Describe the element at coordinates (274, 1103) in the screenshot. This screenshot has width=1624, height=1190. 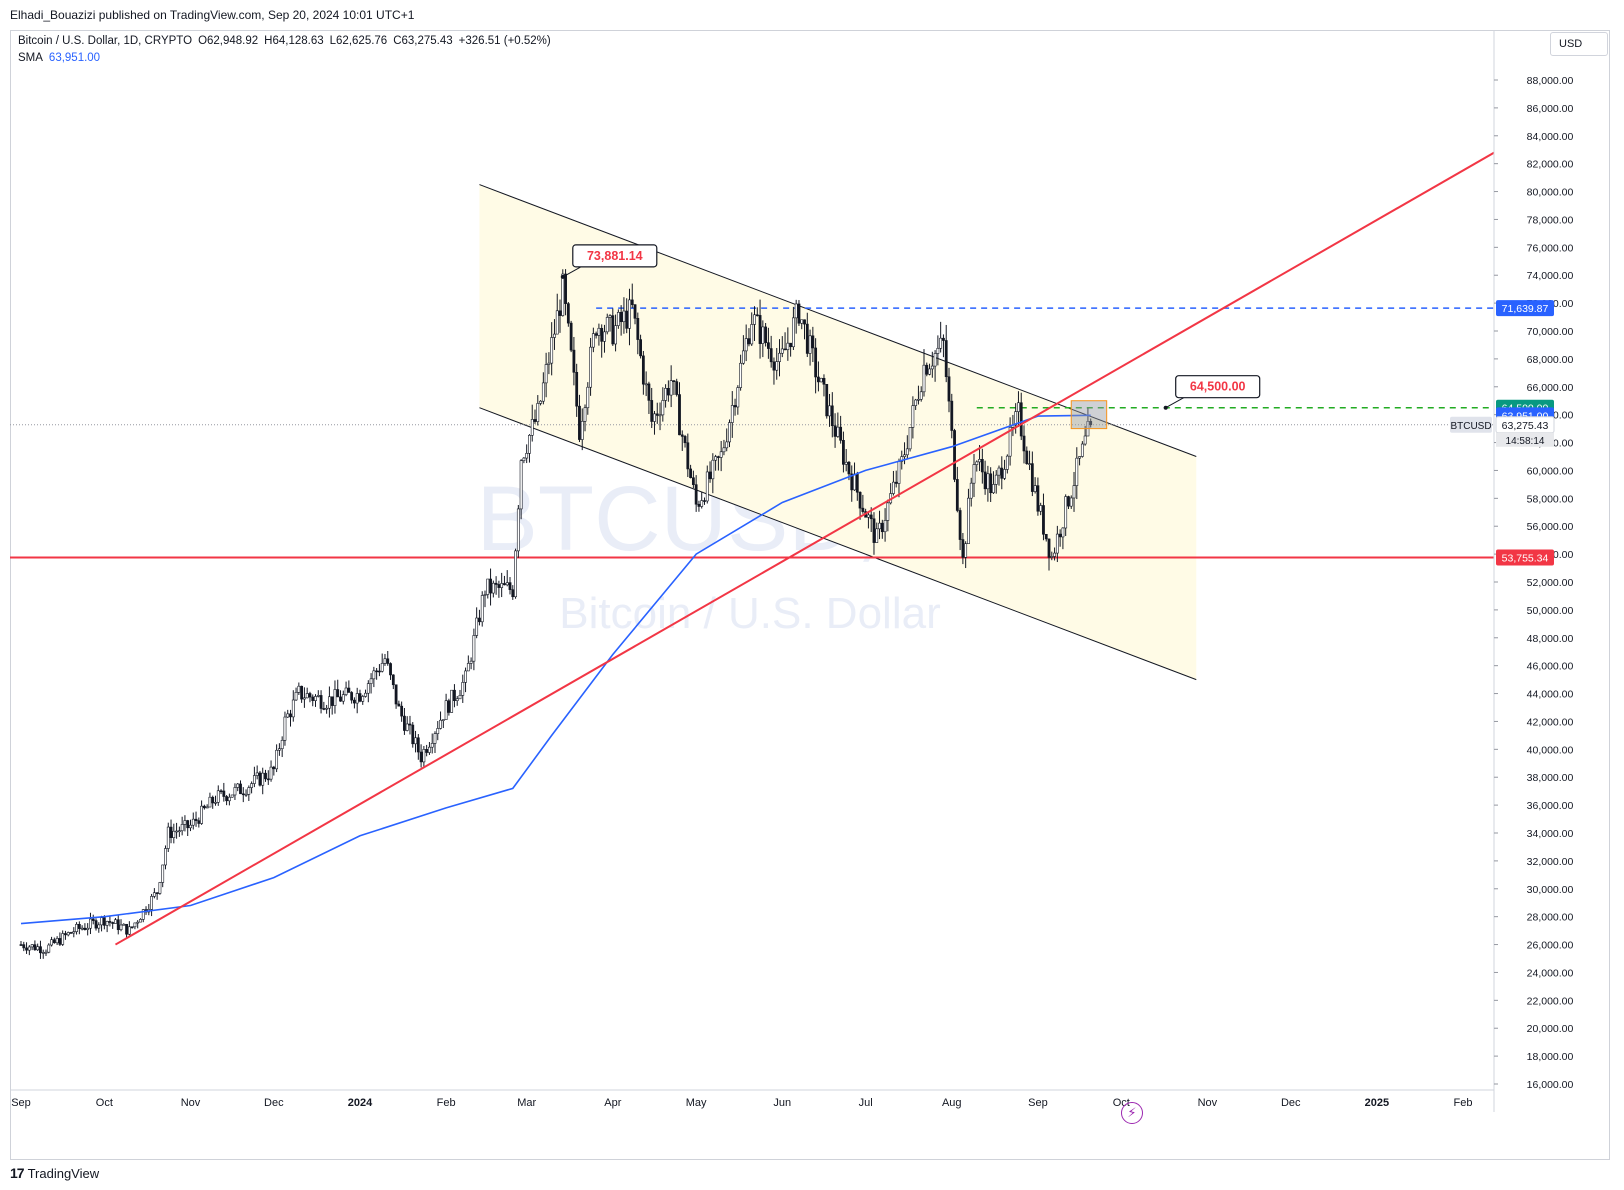
I see `x-tick-label: Dec` at that location.